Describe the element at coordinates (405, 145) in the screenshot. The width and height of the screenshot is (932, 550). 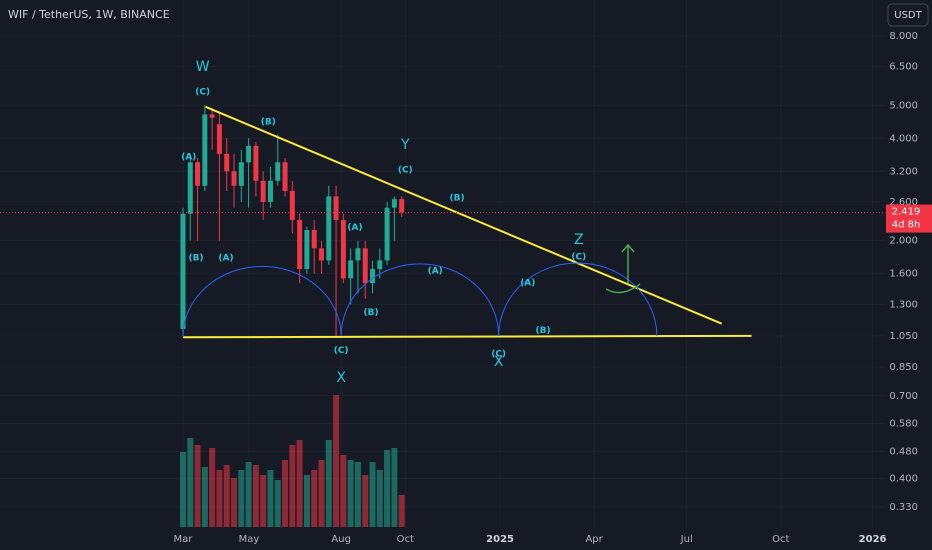
I see `wave-label: Y` at that location.